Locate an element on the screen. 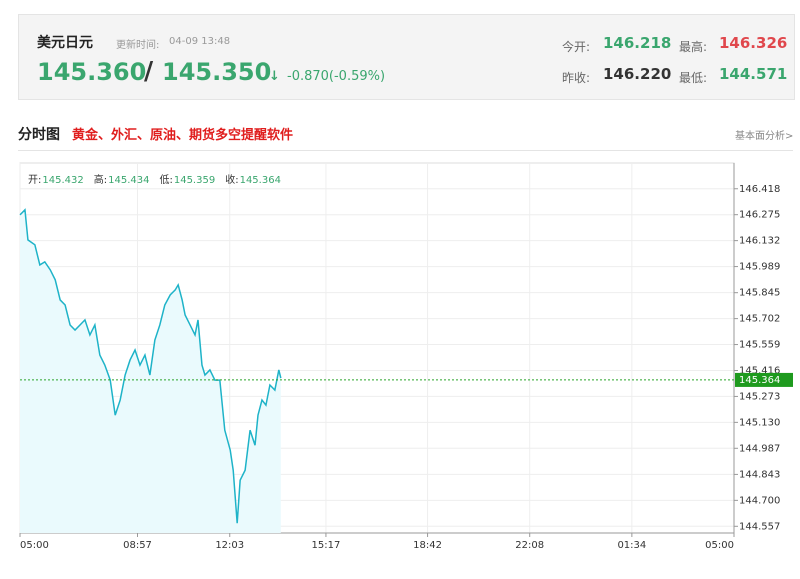  x-tick-label: 15:17 is located at coordinates (326, 545).